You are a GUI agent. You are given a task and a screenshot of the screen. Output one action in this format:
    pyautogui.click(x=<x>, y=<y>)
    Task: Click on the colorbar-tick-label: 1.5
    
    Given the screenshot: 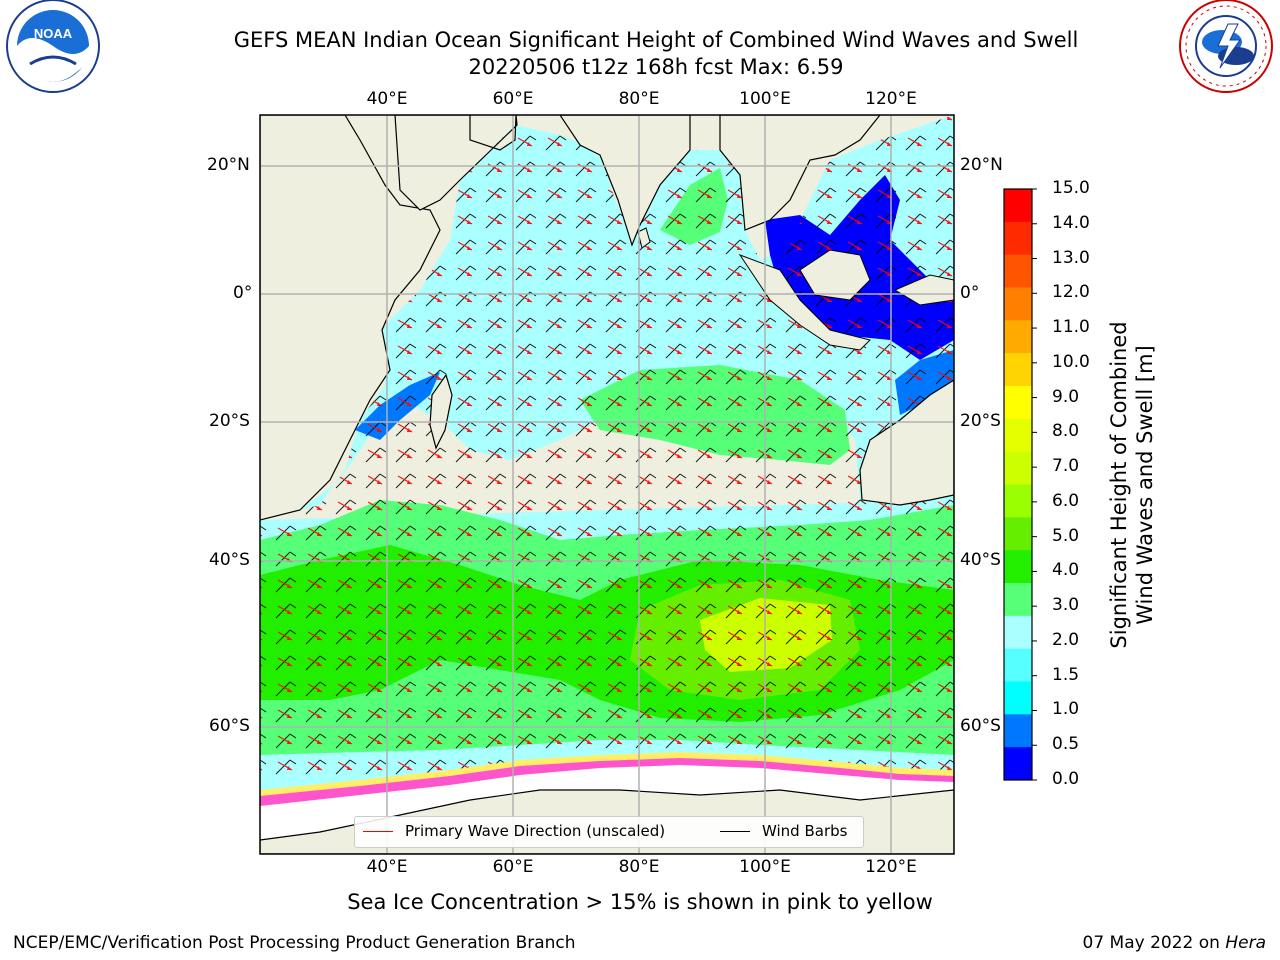 What is the action you would take?
    pyautogui.click(x=1066, y=674)
    